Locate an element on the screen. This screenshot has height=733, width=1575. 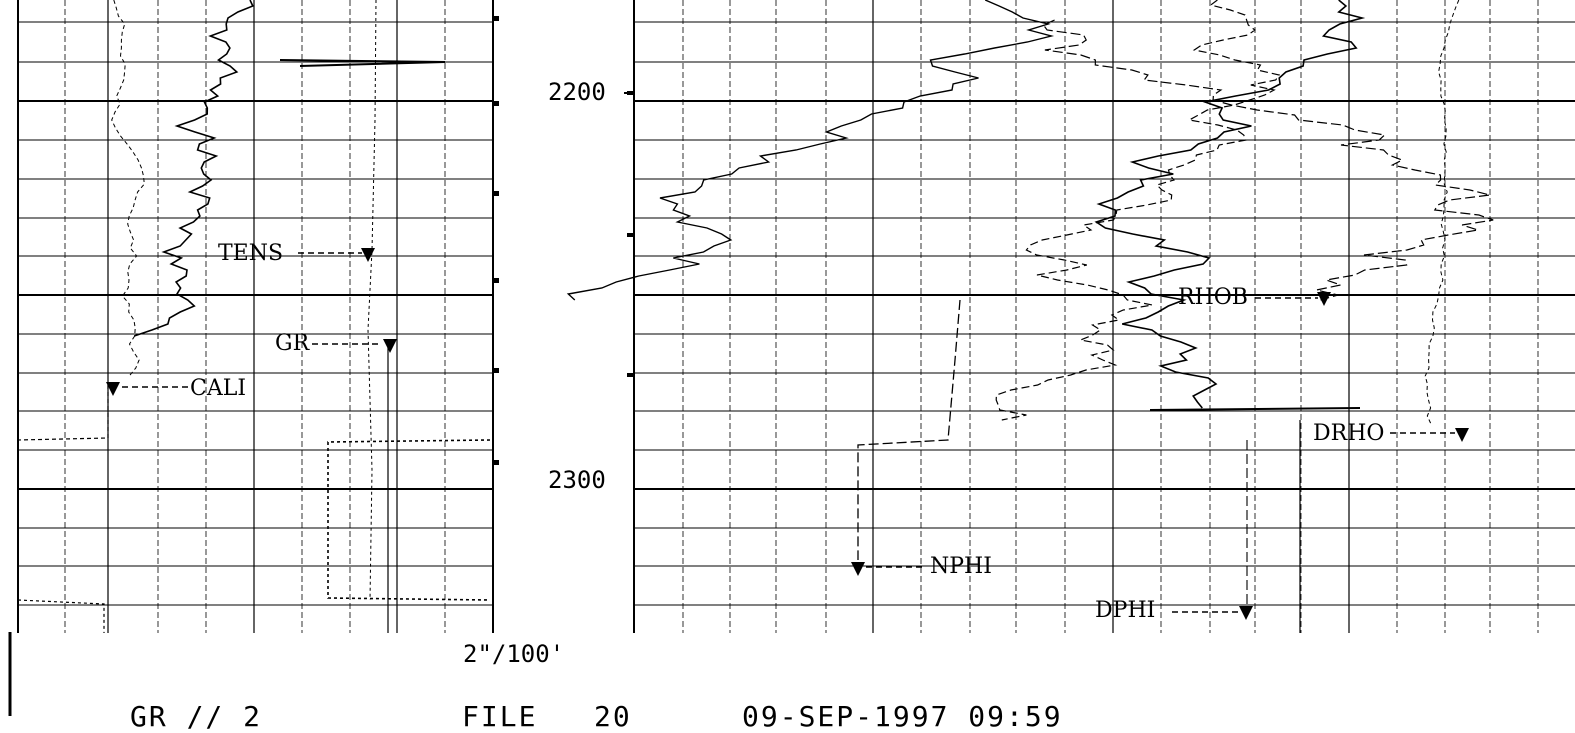
curve-rhob is located at coordinates (1230, 204).